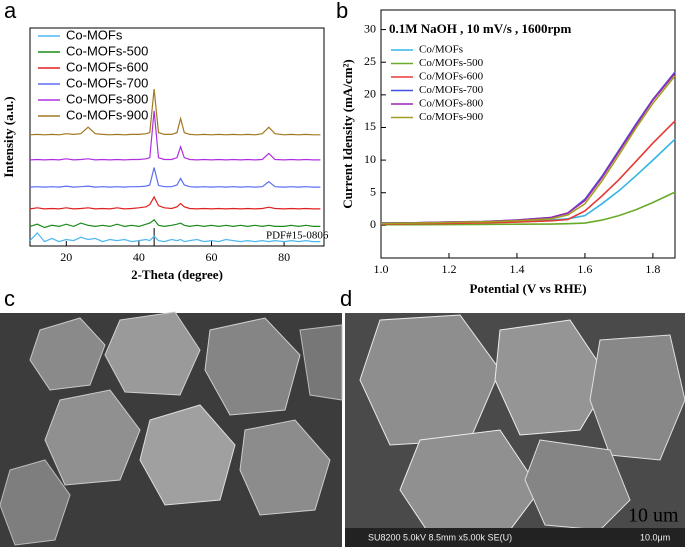 The width and height of the screenshot is (685, 547). Describe the element at coordinates (370, 159) in the screenshot. I see `y-tick-label: 10` at that location.